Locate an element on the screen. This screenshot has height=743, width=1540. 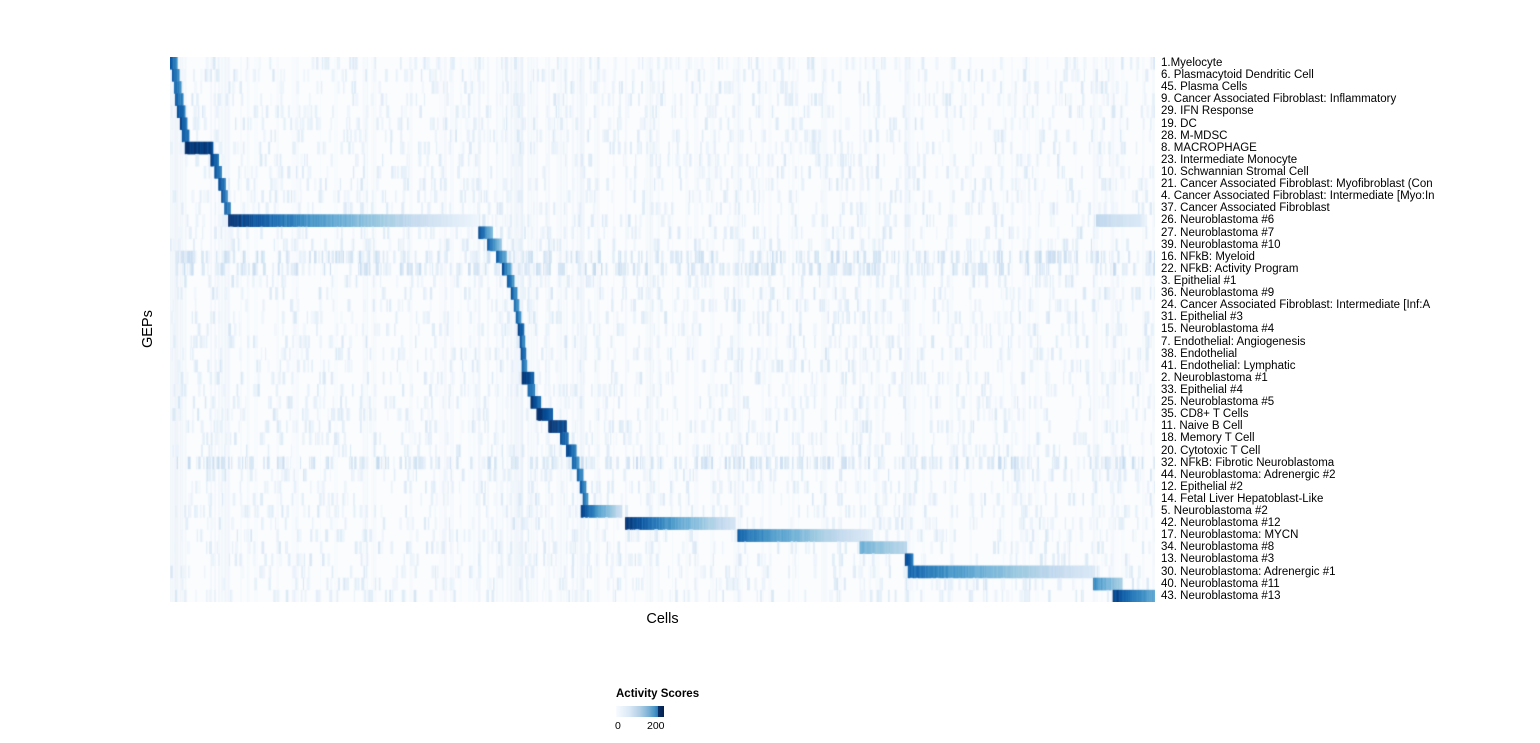
gep-row-label: 10. Schwannian Stromal Cell is located at coordinates (1235, 171).